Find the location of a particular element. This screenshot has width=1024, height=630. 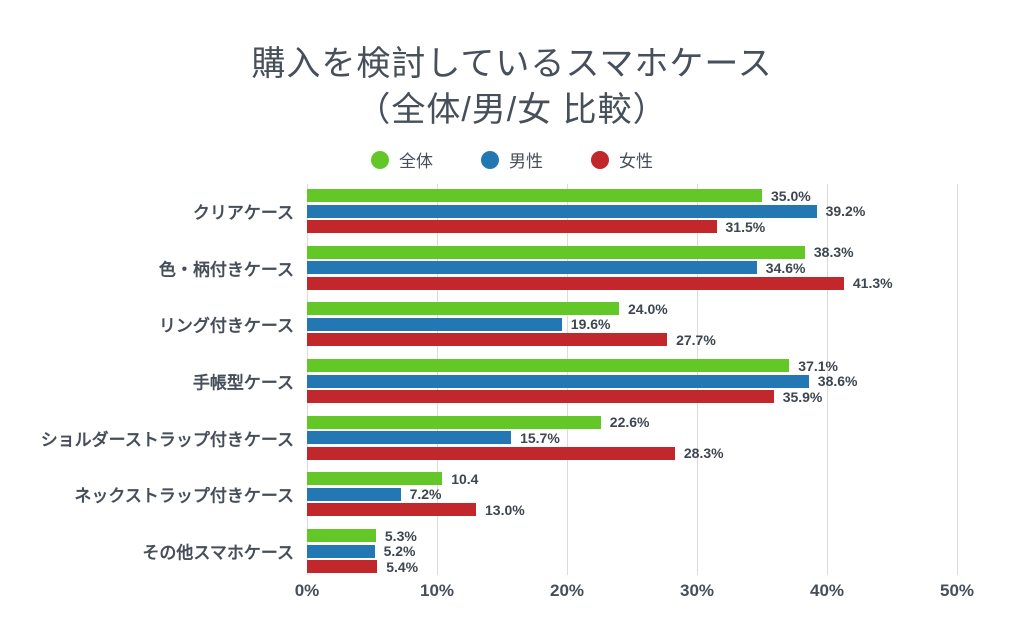

value-label: 37.1% is located at coordinates (818, 365).